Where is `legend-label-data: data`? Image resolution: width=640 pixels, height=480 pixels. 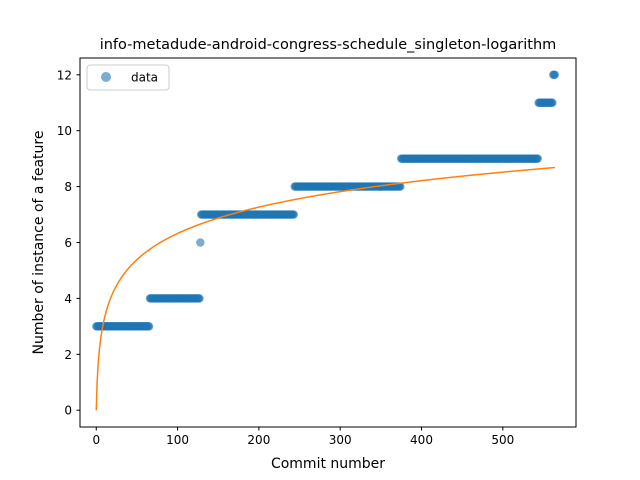 legend-label-data: data is located at coordinates (144, 78).